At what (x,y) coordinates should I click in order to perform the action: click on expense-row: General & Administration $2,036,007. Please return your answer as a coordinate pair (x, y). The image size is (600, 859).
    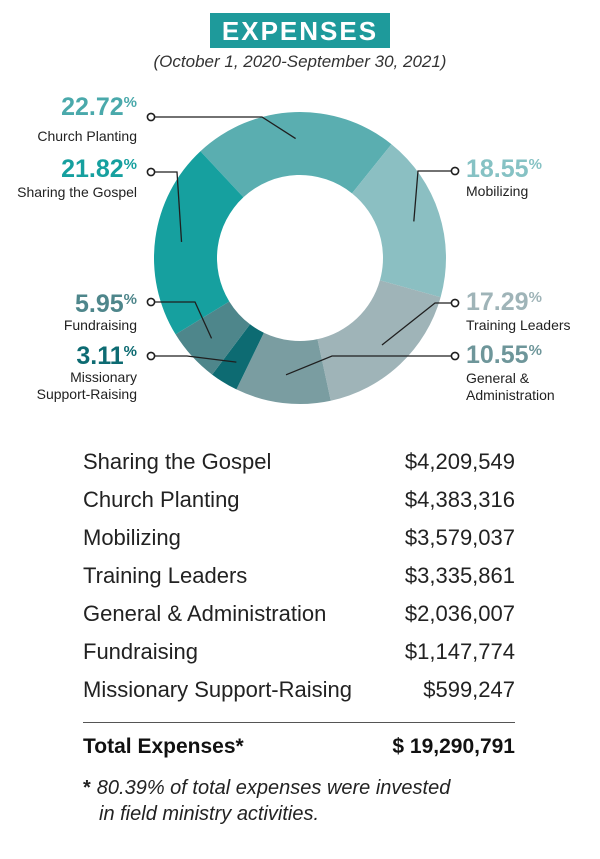
    Looking at the image, I should click on (299, 617).